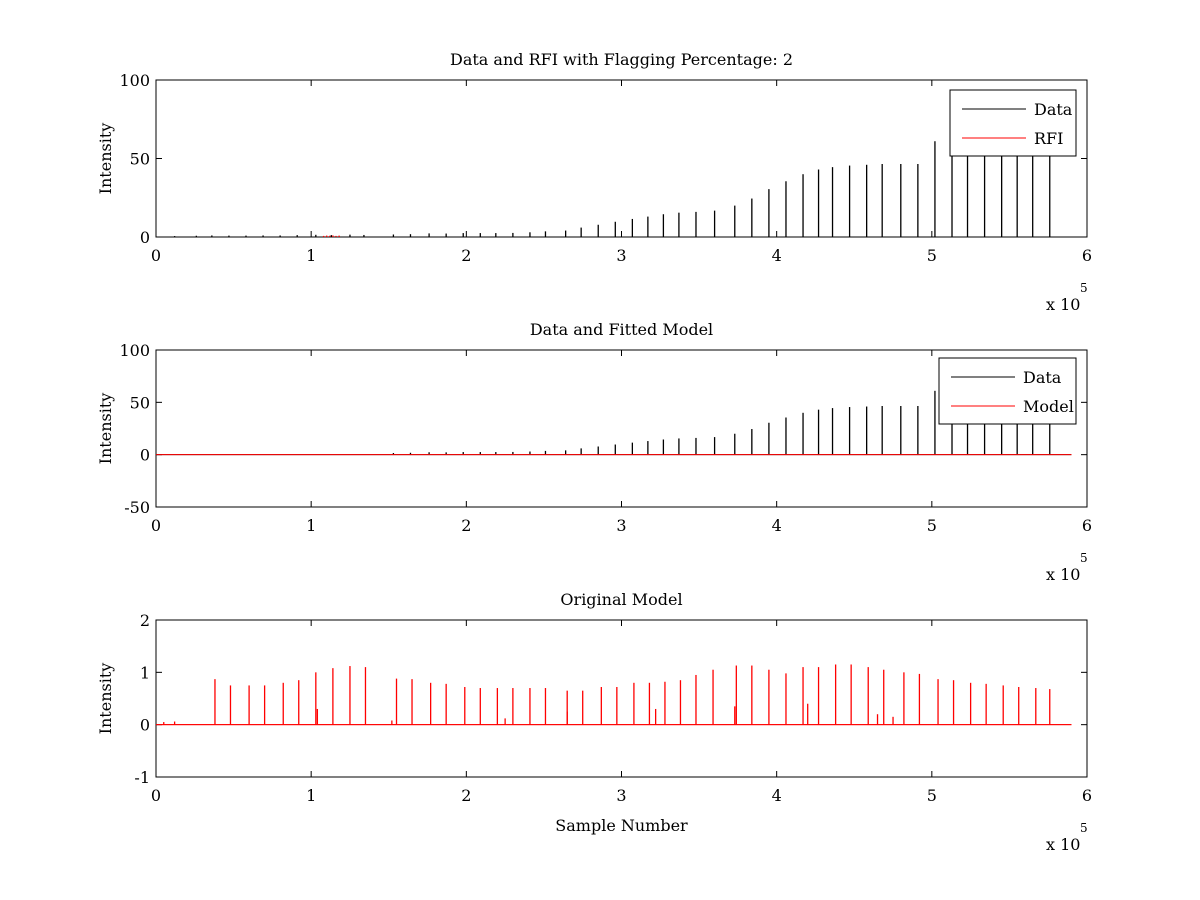 The image size is (1200, 900). I want to click on chart-title: Original Model, so click(621, 599).